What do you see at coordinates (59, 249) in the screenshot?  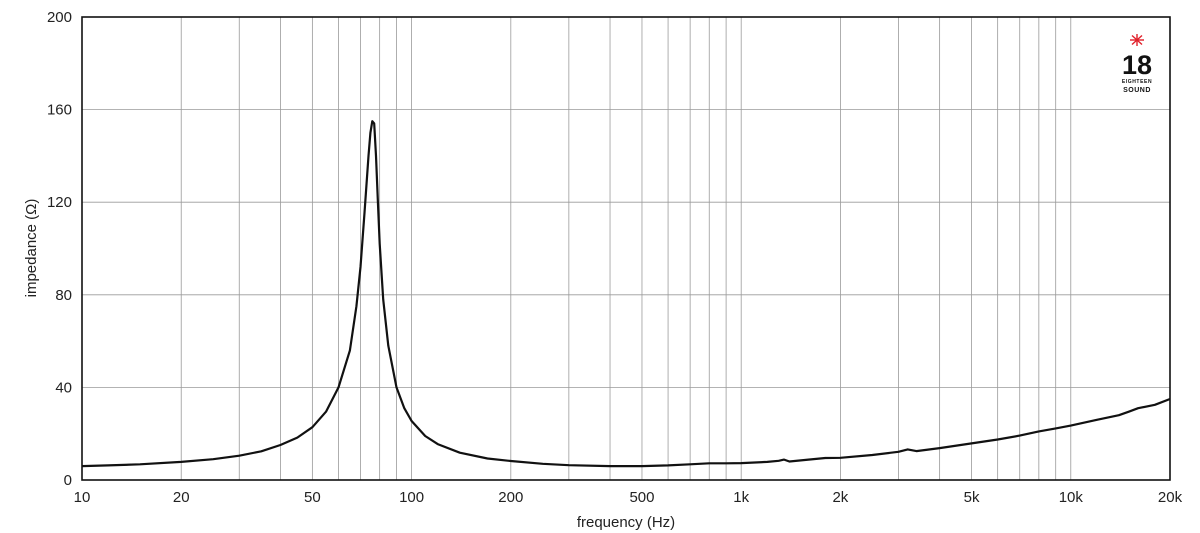 I see `y-tick-labels: 0 40 80 120 160 200` at bounding box center [59, 249].